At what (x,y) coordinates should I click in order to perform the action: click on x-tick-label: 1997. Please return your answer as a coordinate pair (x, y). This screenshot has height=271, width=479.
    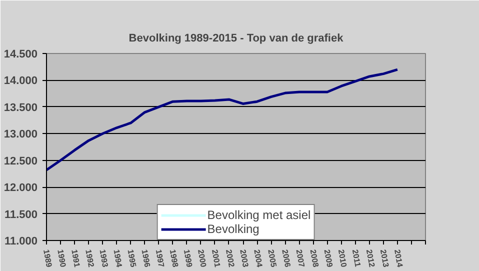
    Looking at the image, I should click on (160, 258).